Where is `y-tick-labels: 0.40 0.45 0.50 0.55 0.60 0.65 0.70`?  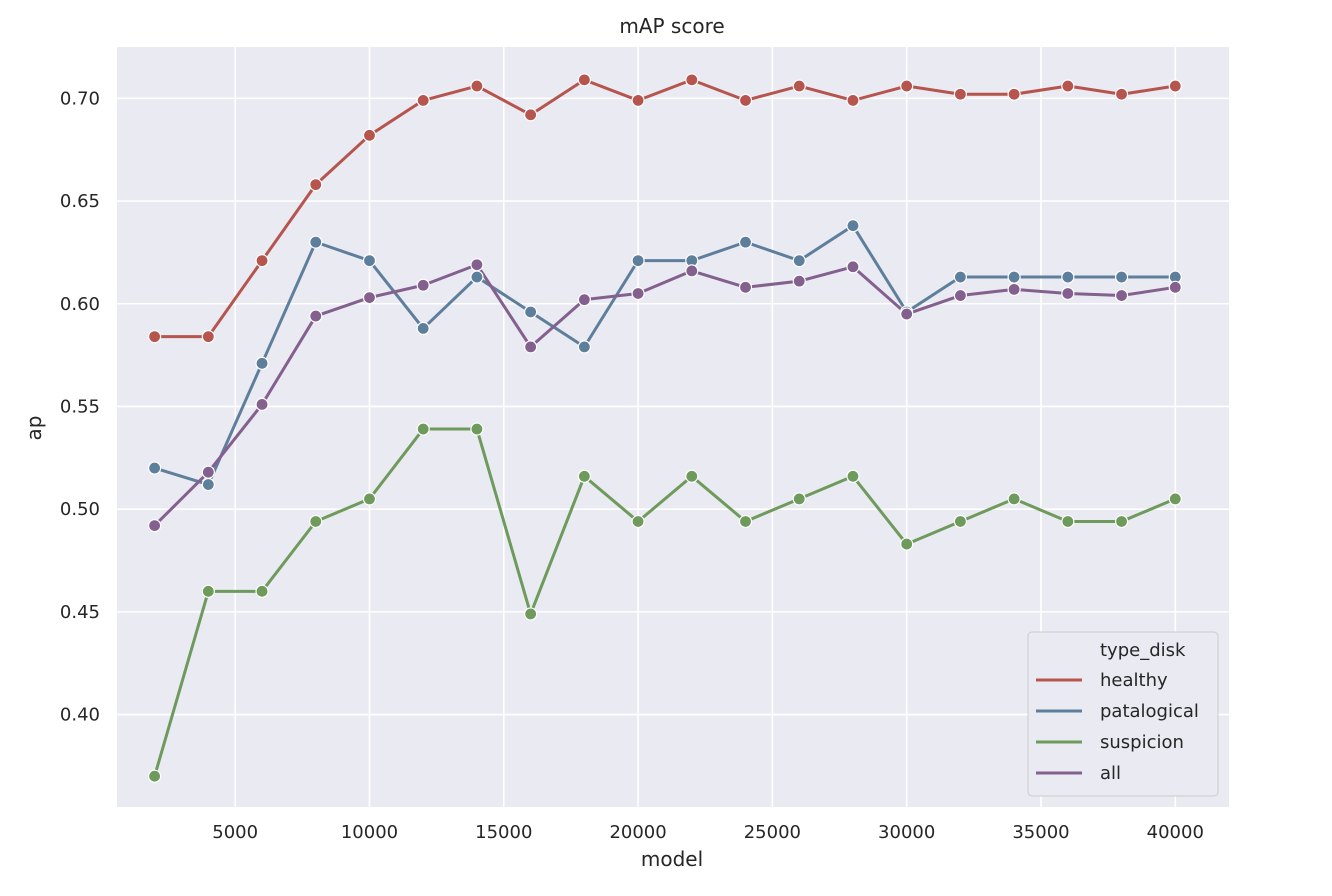 y-tick-labels: 0.40 0.45 0.50 0.55 0.60 0.65 0.70 is located at coordinates (80, 406).